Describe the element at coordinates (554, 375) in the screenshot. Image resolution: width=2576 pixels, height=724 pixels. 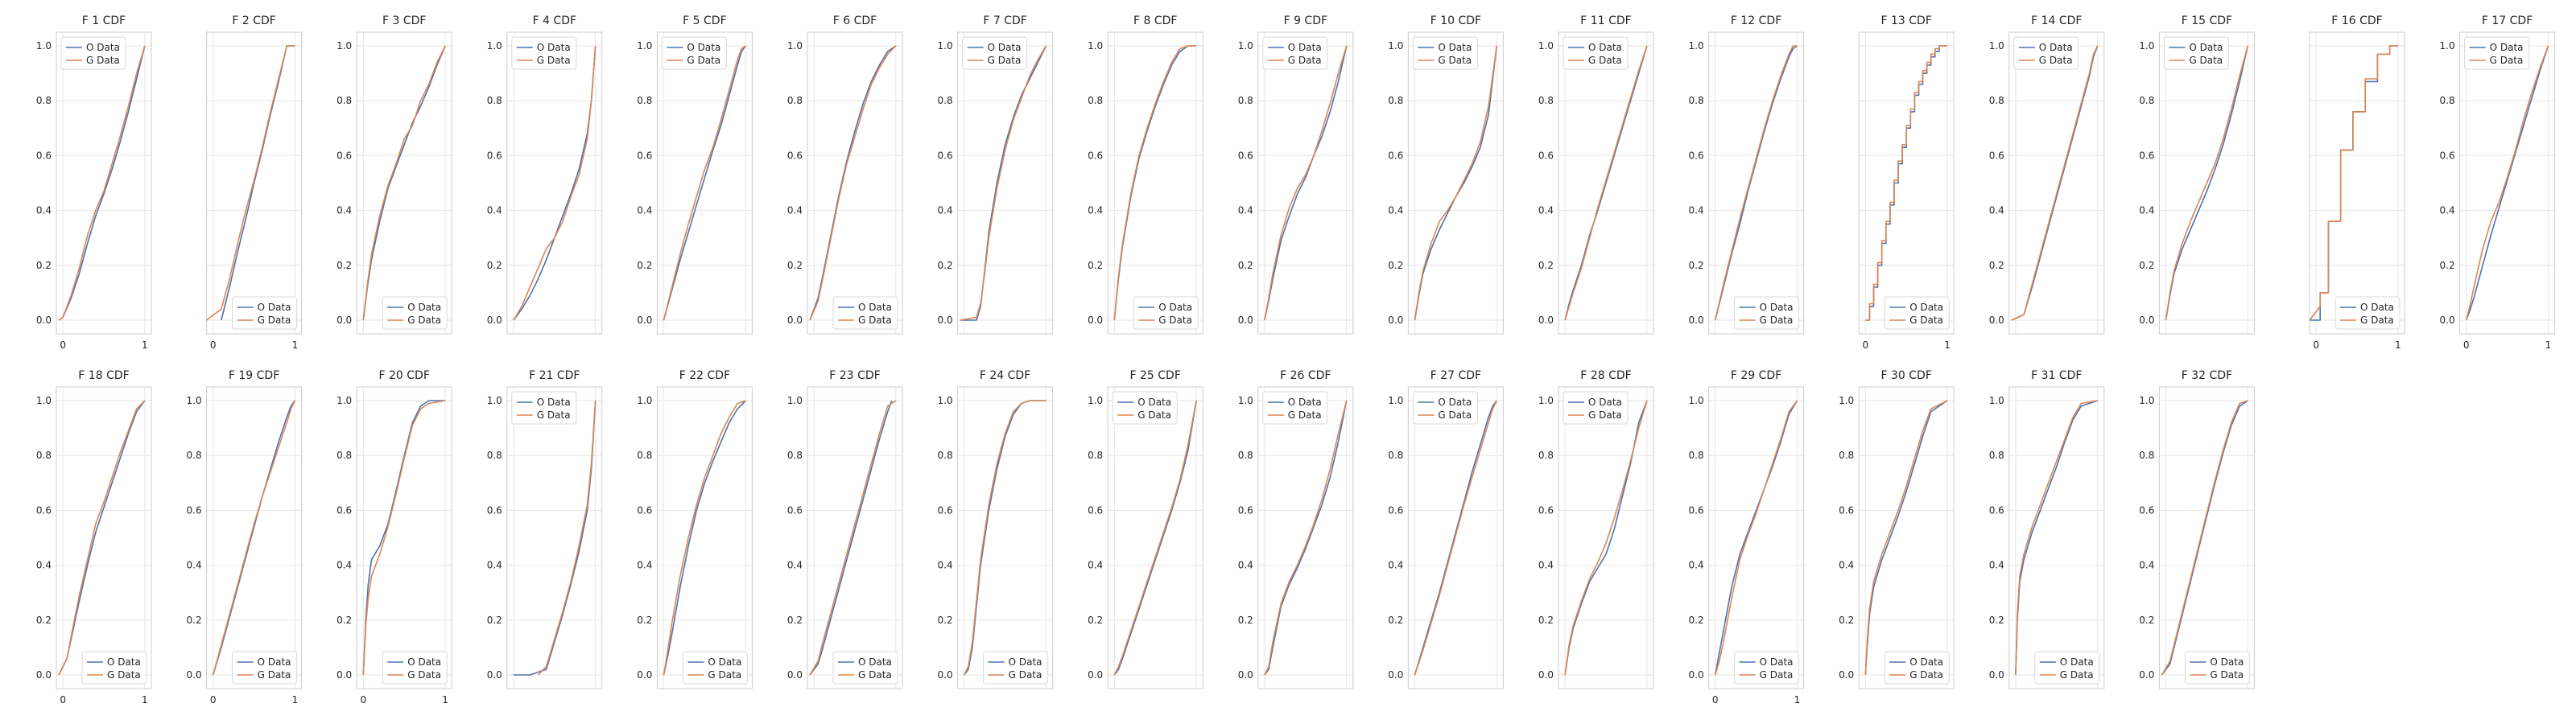
I see `panel-title: F 21 CDF` at that location.